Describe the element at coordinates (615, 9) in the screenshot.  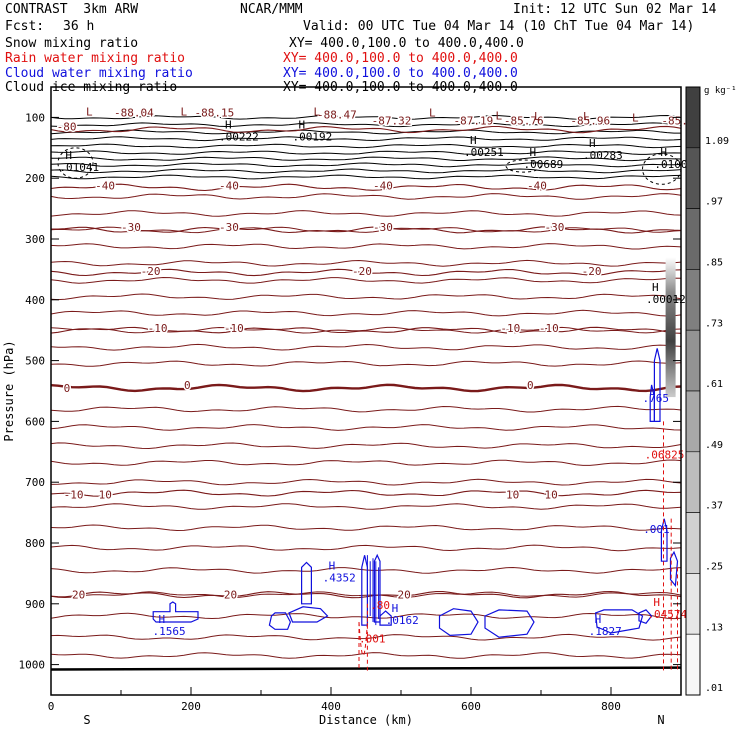
I see `init-time: Init: 12 UTC Sun 02 Mar 14` at that location.